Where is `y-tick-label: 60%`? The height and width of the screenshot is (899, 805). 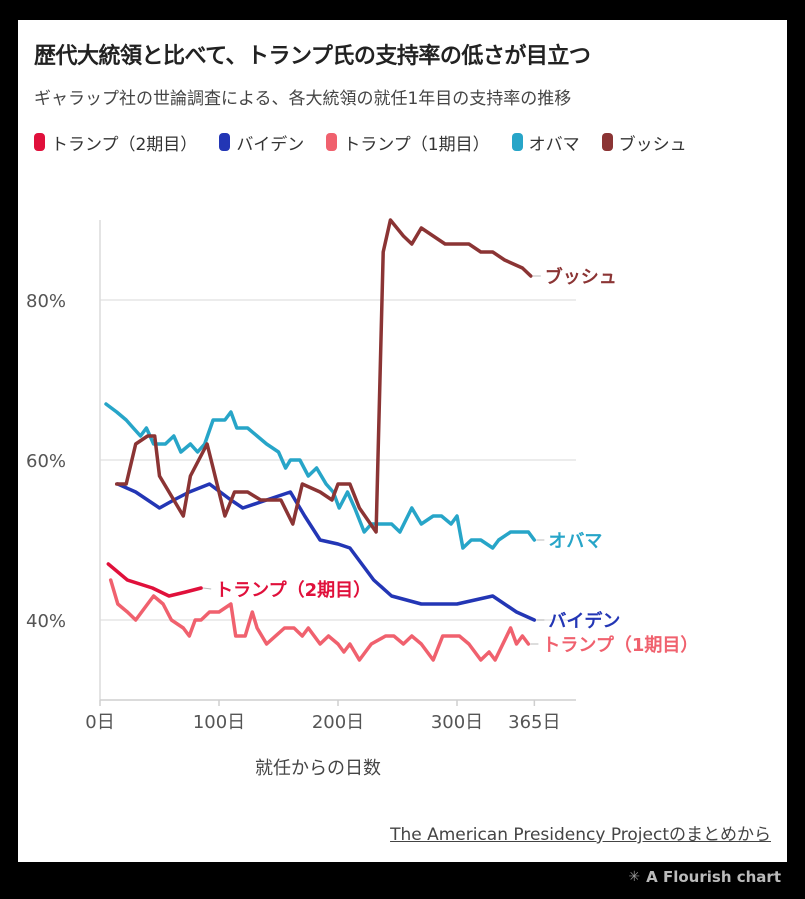
y-tick-label: 60% is located at coordinates (46, 461).